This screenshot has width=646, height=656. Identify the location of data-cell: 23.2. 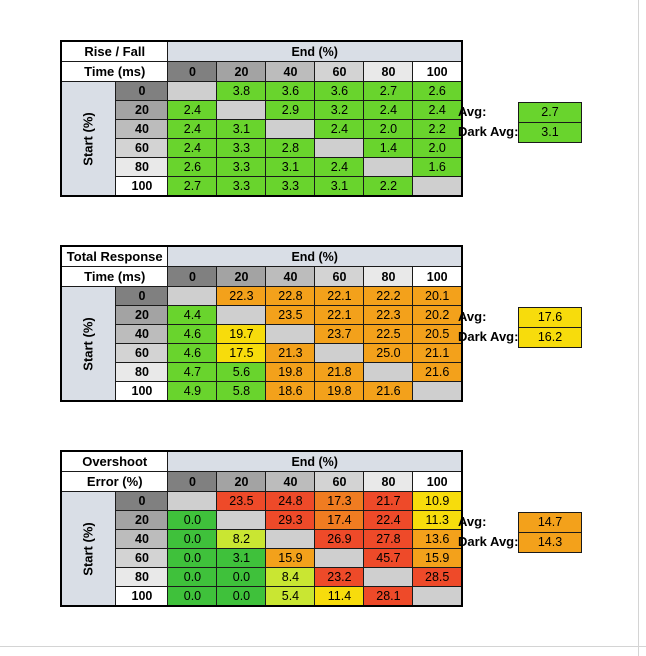
(339, 577).